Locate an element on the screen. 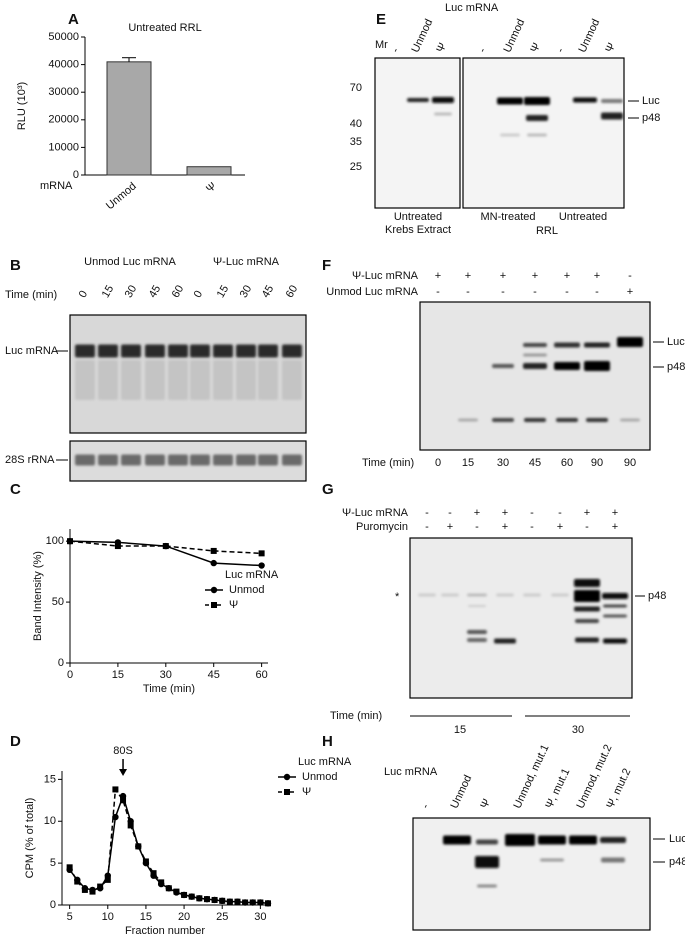 The image size is (685, 940). x-tick-label: 5 is located at coordinates (70, 917).